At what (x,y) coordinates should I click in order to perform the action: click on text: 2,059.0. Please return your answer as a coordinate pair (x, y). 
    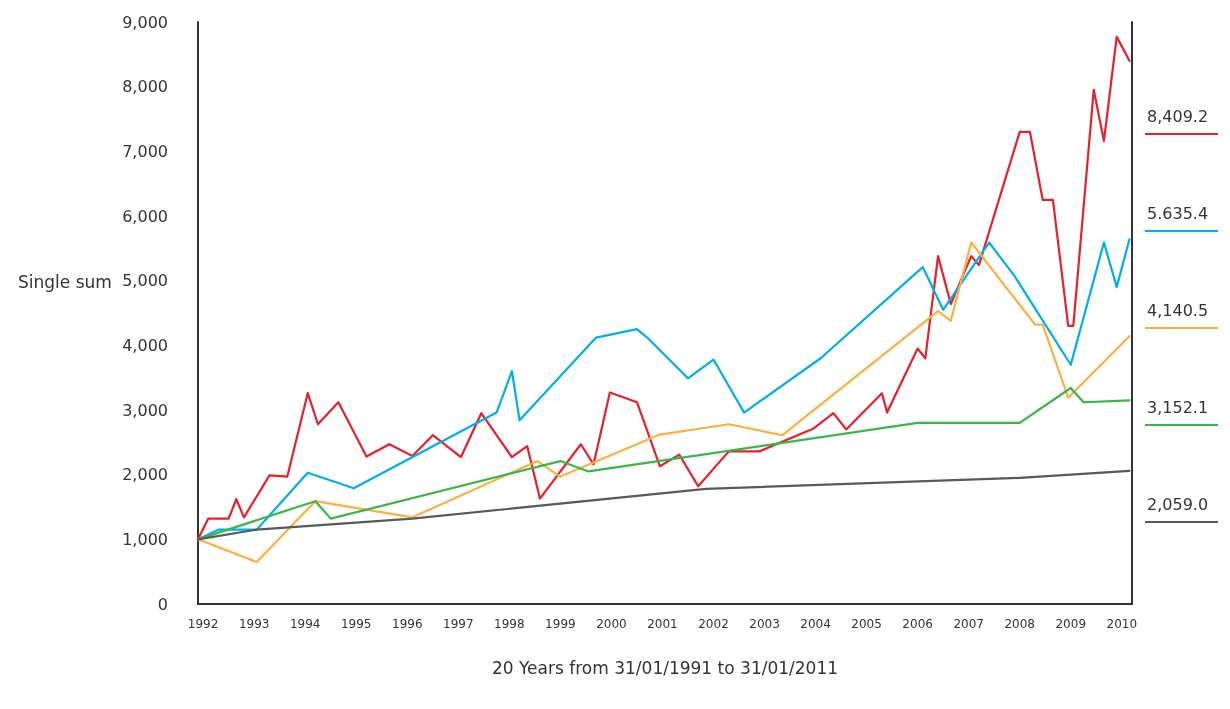
    Looking at the image, I should click on (1178, 504).